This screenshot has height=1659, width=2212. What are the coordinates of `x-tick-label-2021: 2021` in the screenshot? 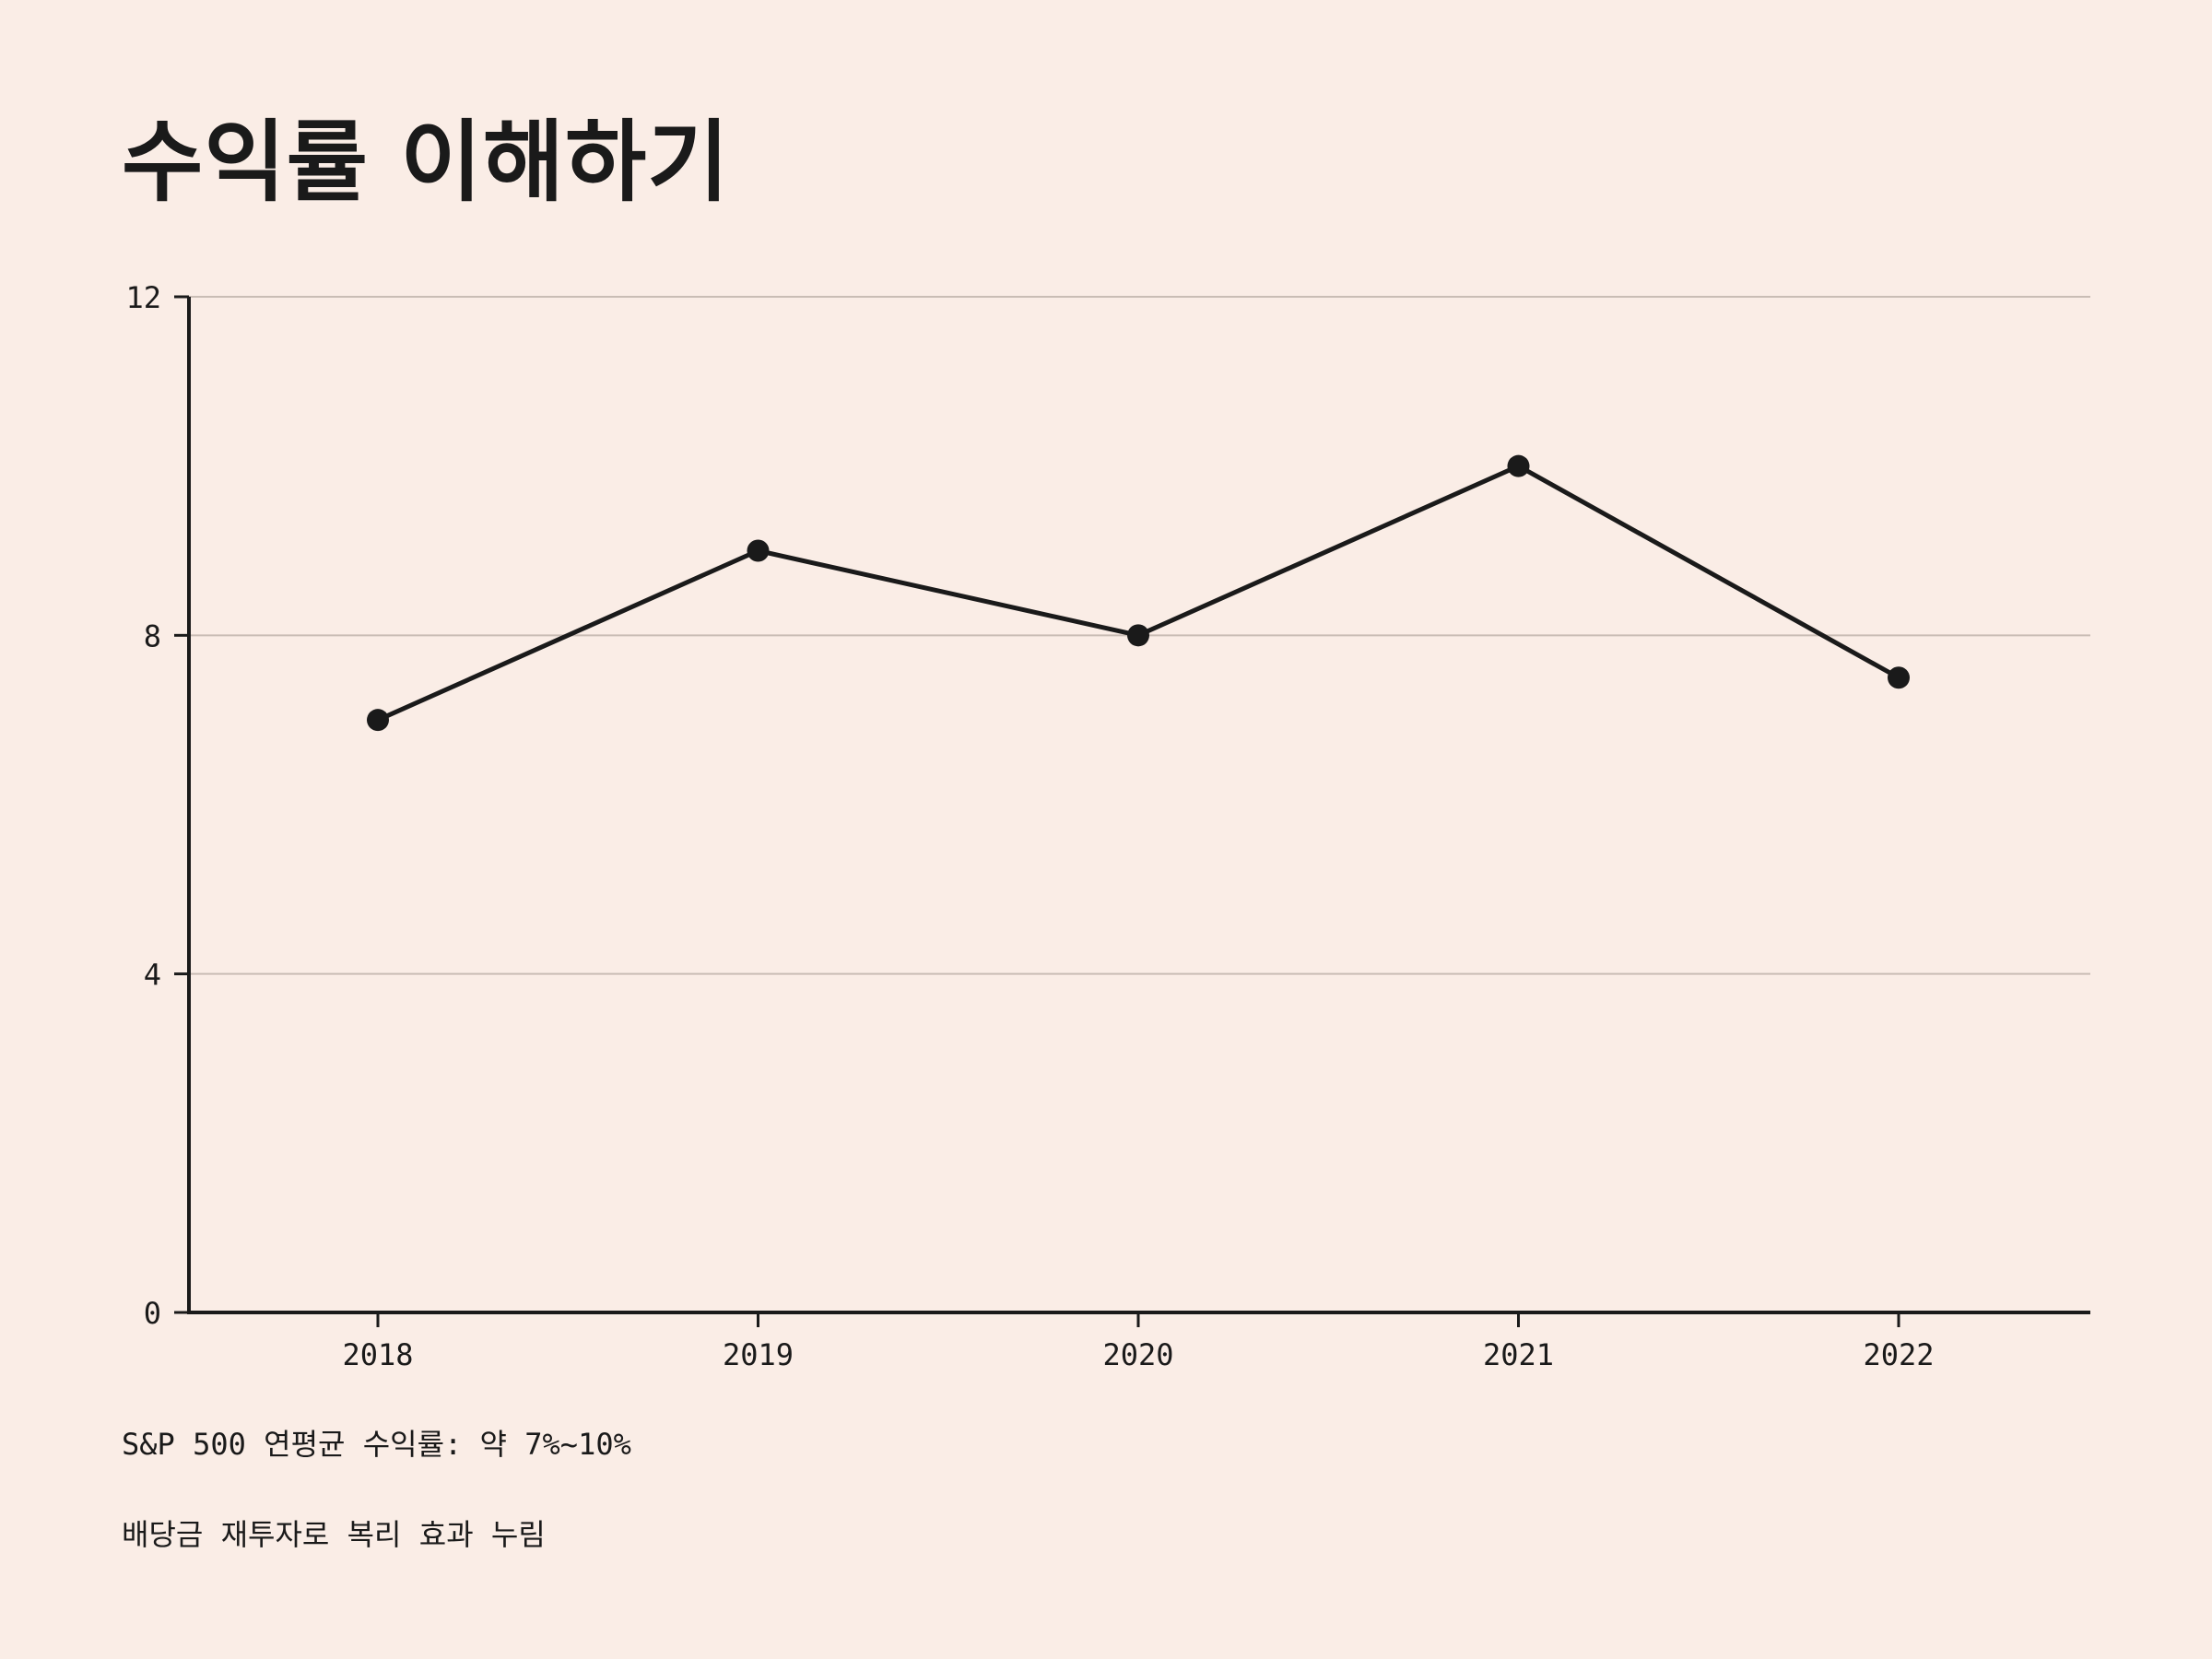 It's located at (1518, 1354).